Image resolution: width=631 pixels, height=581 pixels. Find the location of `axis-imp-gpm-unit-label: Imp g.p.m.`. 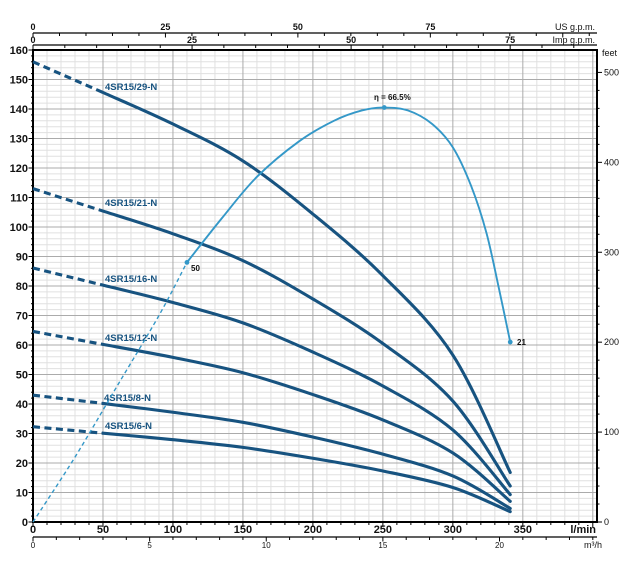

axis-imp-gpm-unit-label: Imp g.p.m. is located at coordinates (573, 40).